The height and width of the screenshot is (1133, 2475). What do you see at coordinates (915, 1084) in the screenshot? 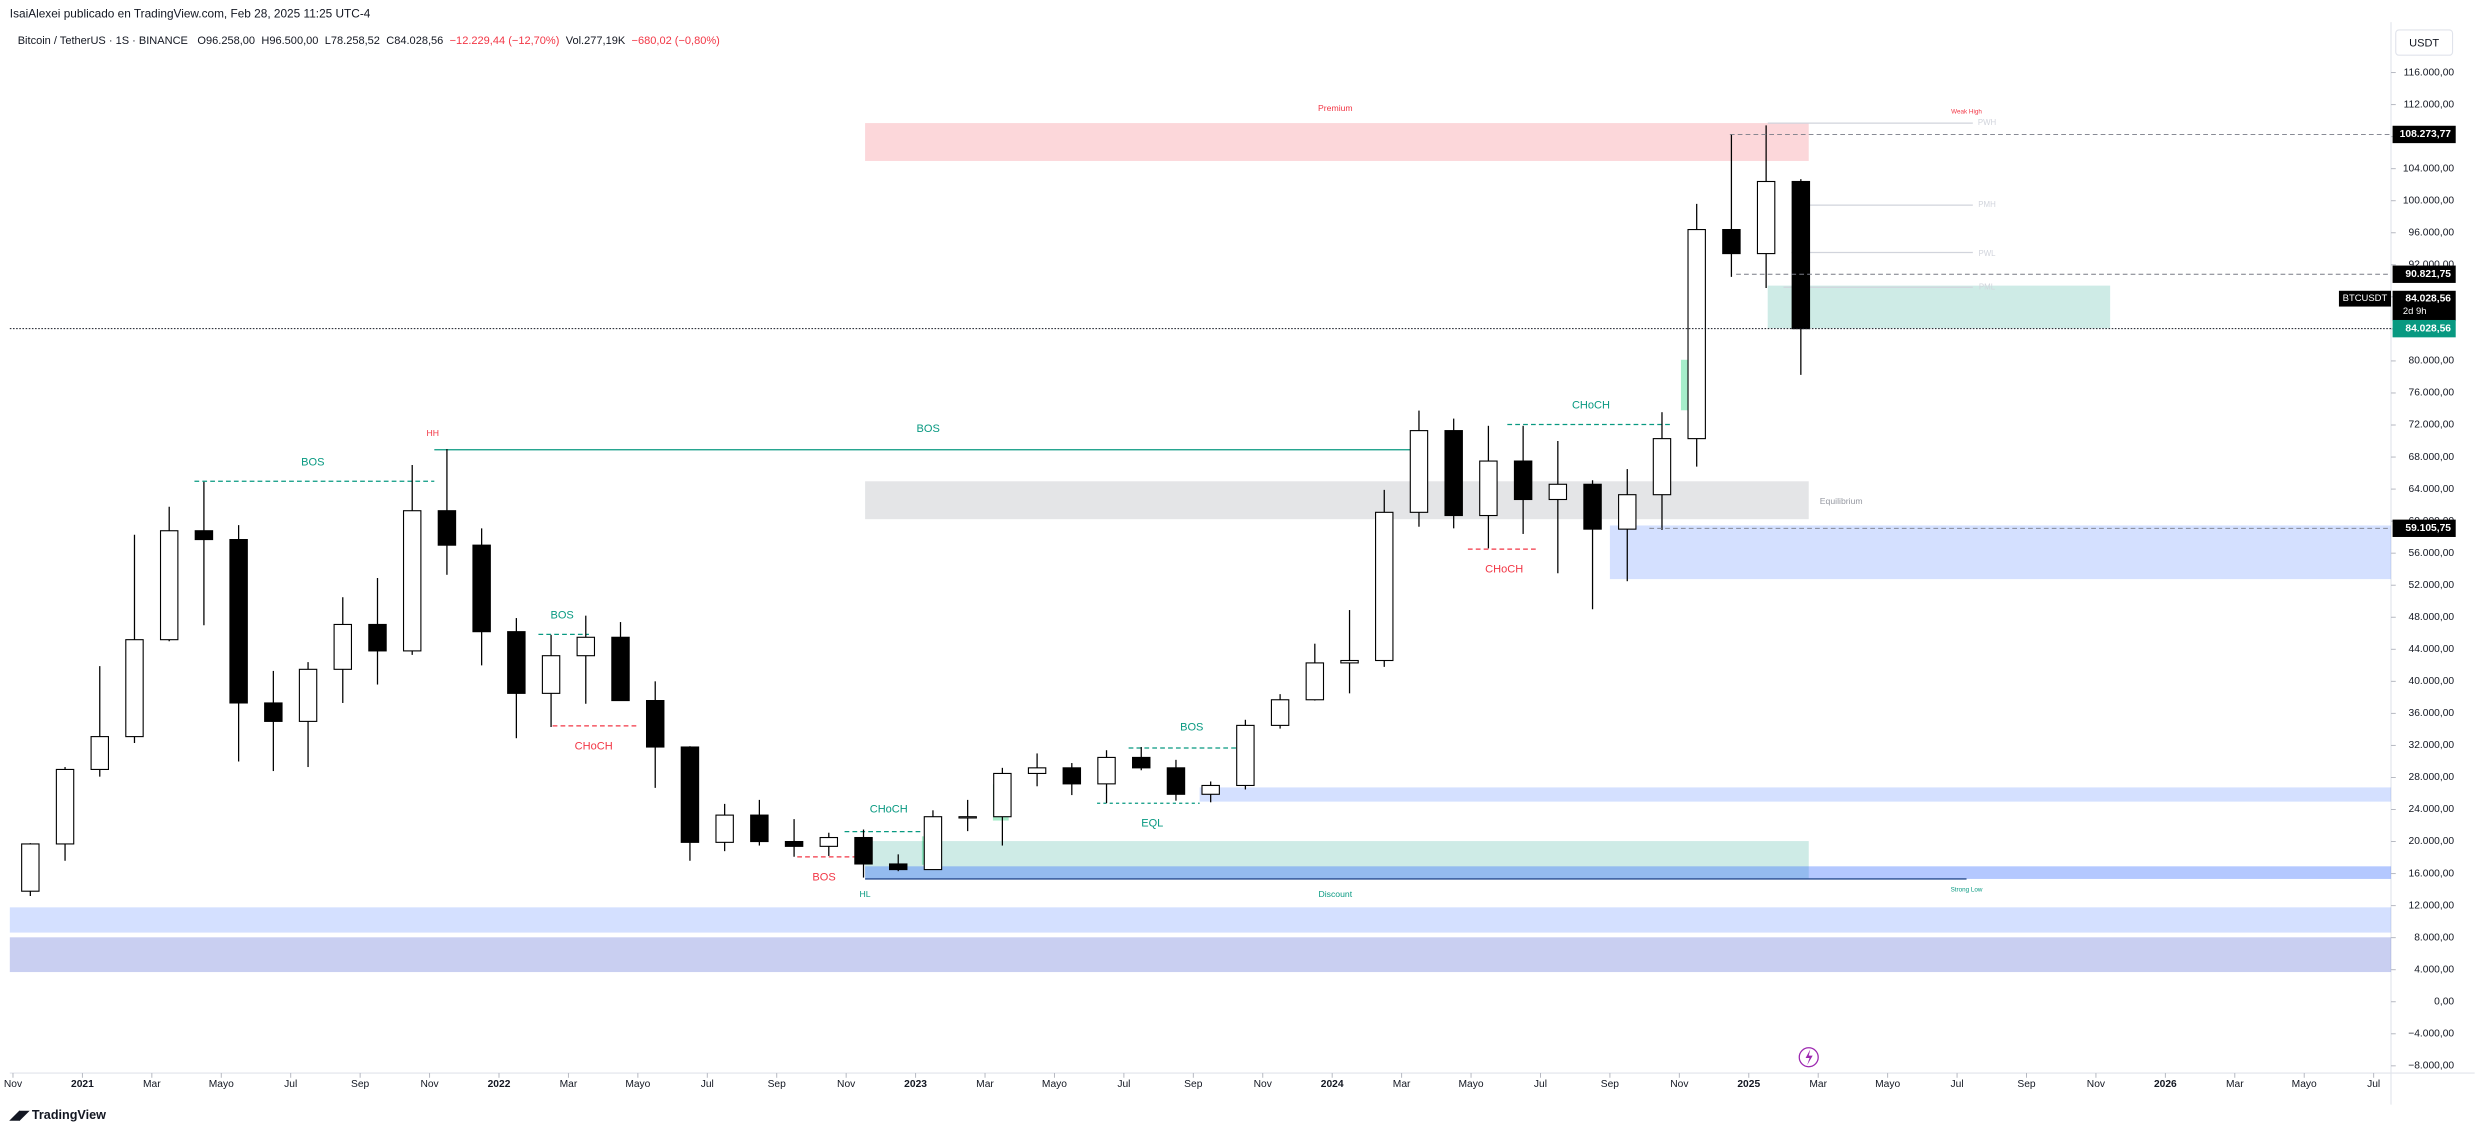
I see `x-tick-label: 2023` at bounding box center [915, 1084].